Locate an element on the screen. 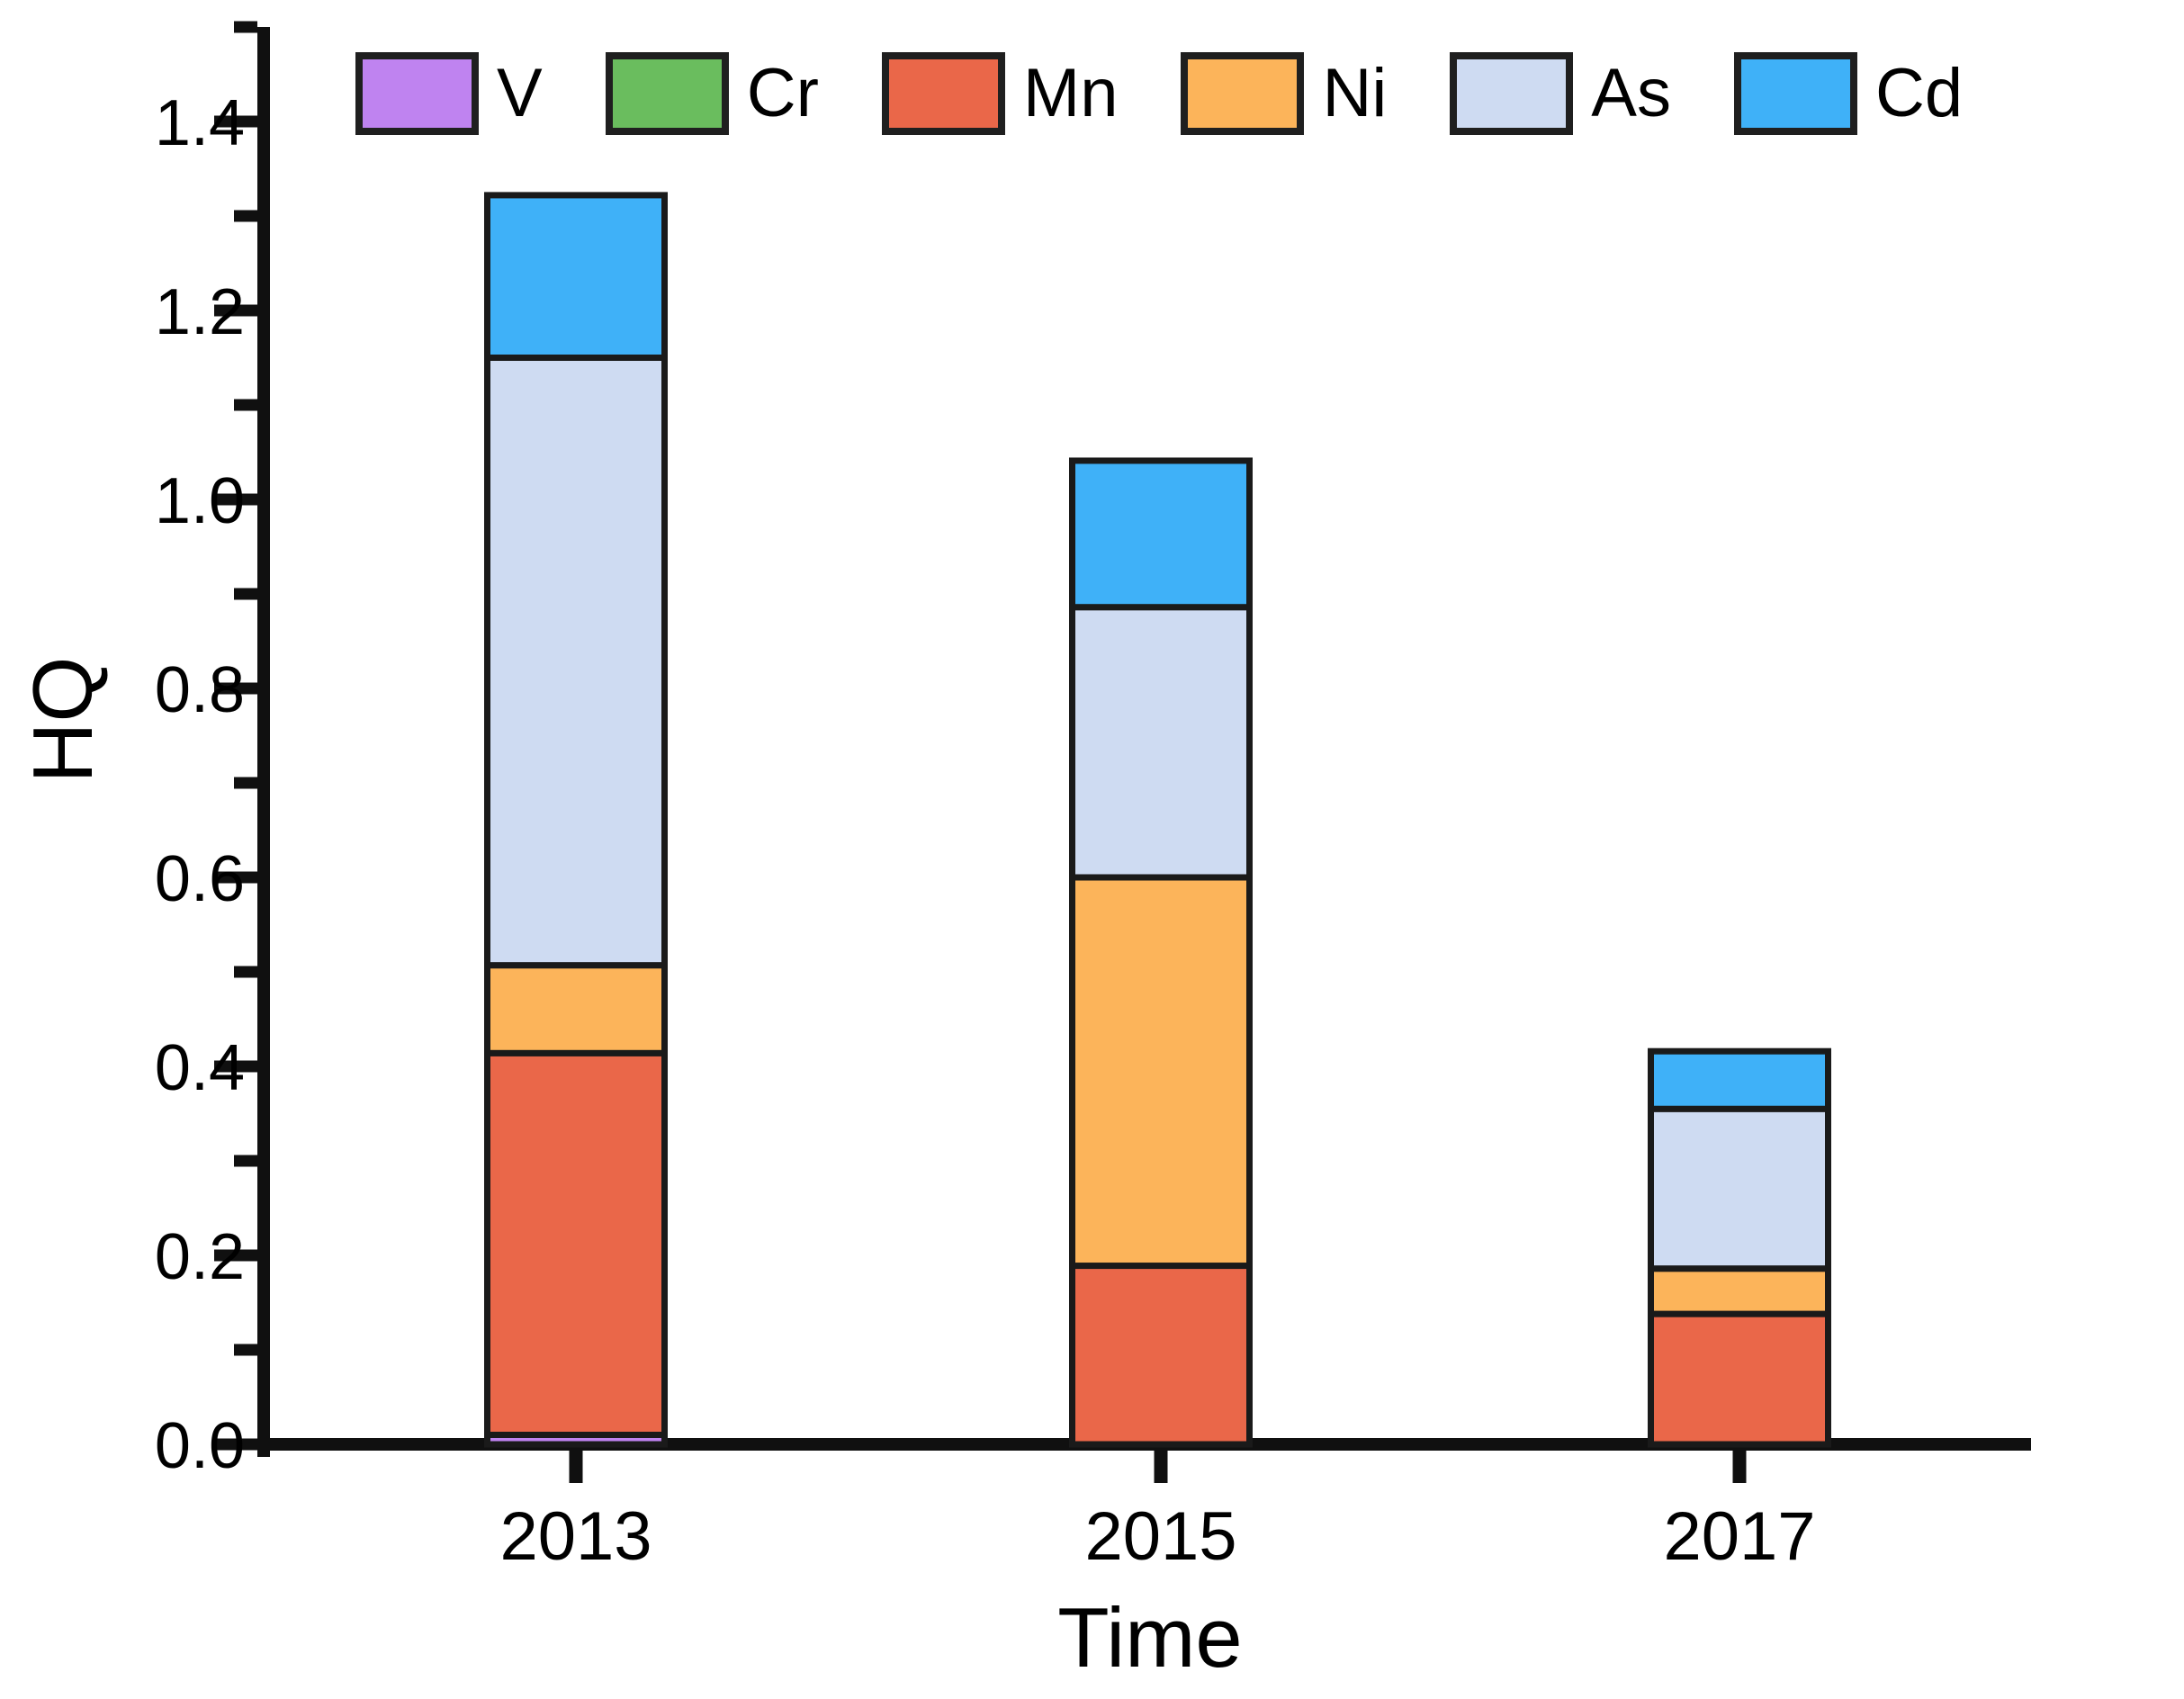  legend: V Cr Mn Ni As Cd is located at coordinates (1159, 93).